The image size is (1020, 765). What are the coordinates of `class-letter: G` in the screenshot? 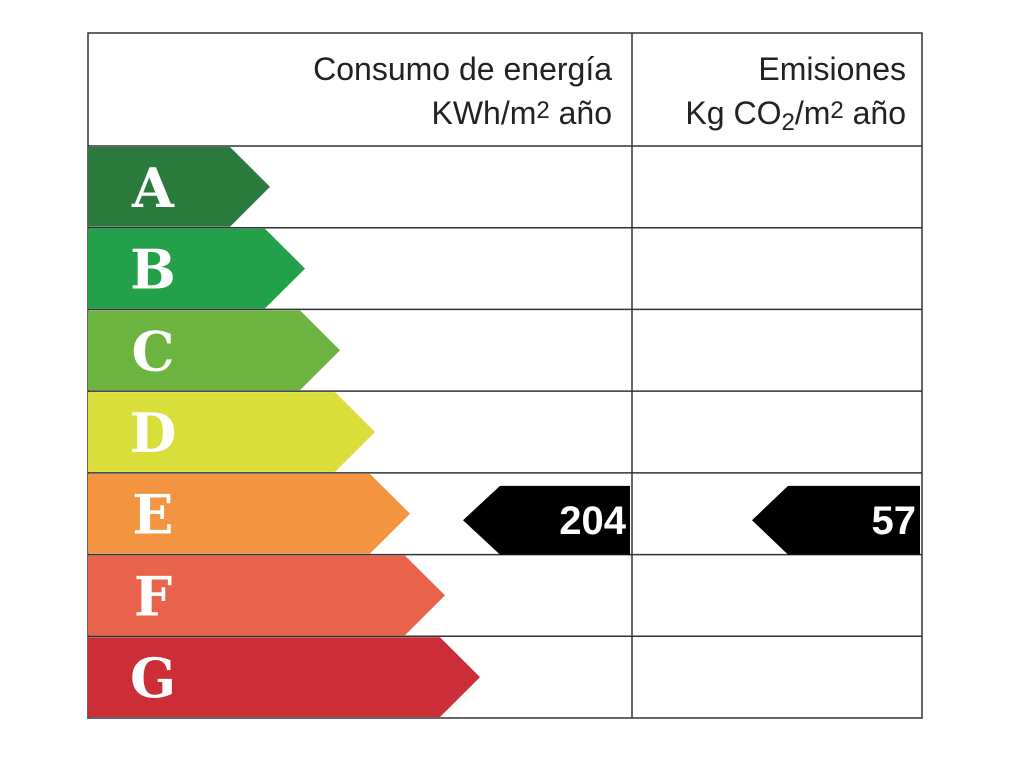 It's located at (153, 678).